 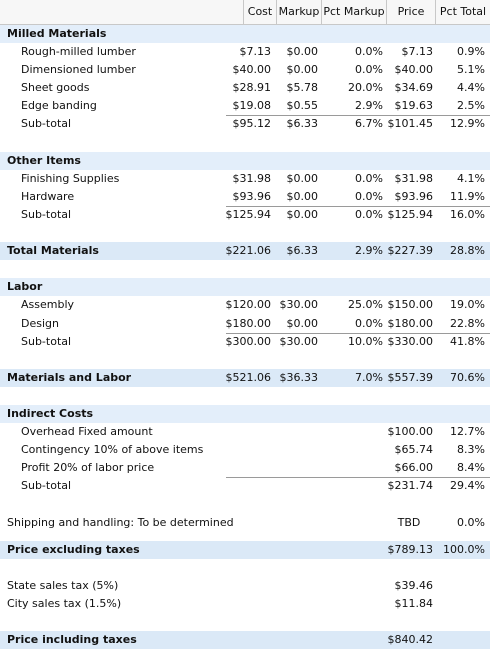 I want to click on price-cell: $125.94, so click(x=410, y=214).